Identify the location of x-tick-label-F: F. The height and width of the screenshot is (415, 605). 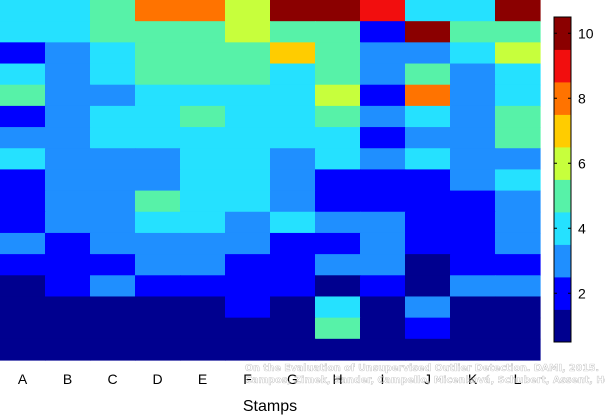
(247, 379).